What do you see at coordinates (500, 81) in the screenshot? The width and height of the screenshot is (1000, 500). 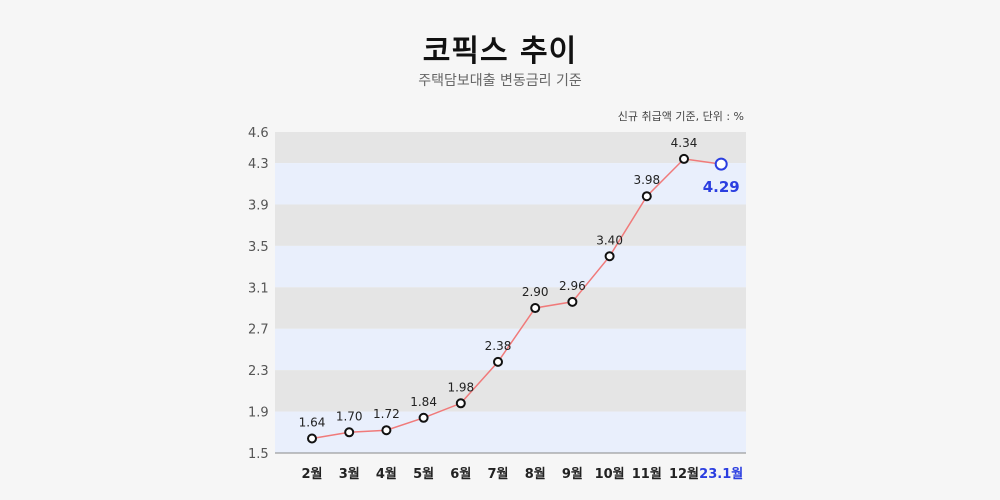 I see `chart-subtitle: 주택담보대출 변동금리 기준` at bounding box center [500, 81].